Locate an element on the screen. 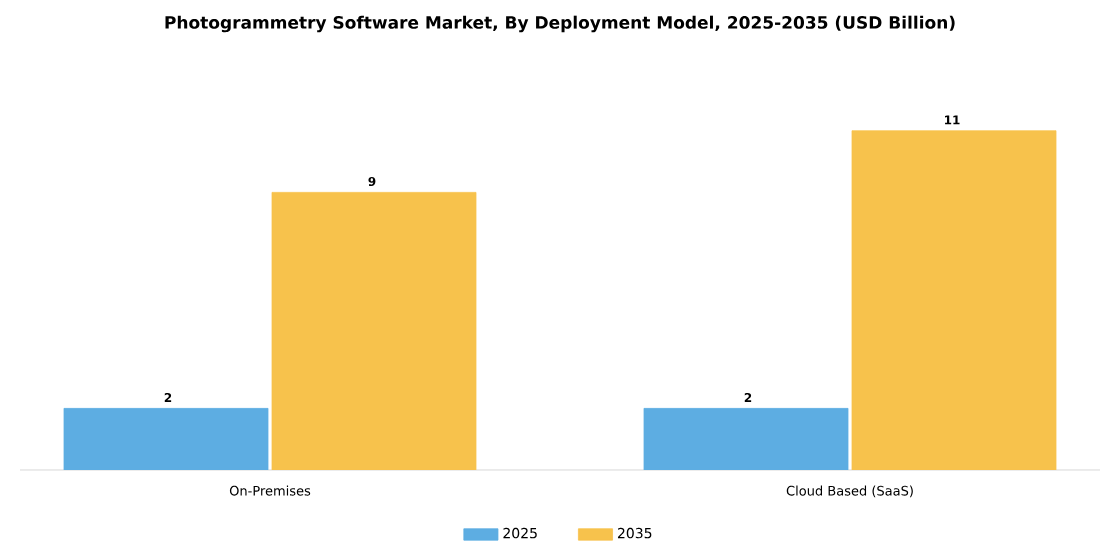 This screenshot has width=1120, height=560. chart-title: Photogrammetry Software Market, By Deployment Model, 2025-2035 (USD Billion) is located at coordinates (560, 24).